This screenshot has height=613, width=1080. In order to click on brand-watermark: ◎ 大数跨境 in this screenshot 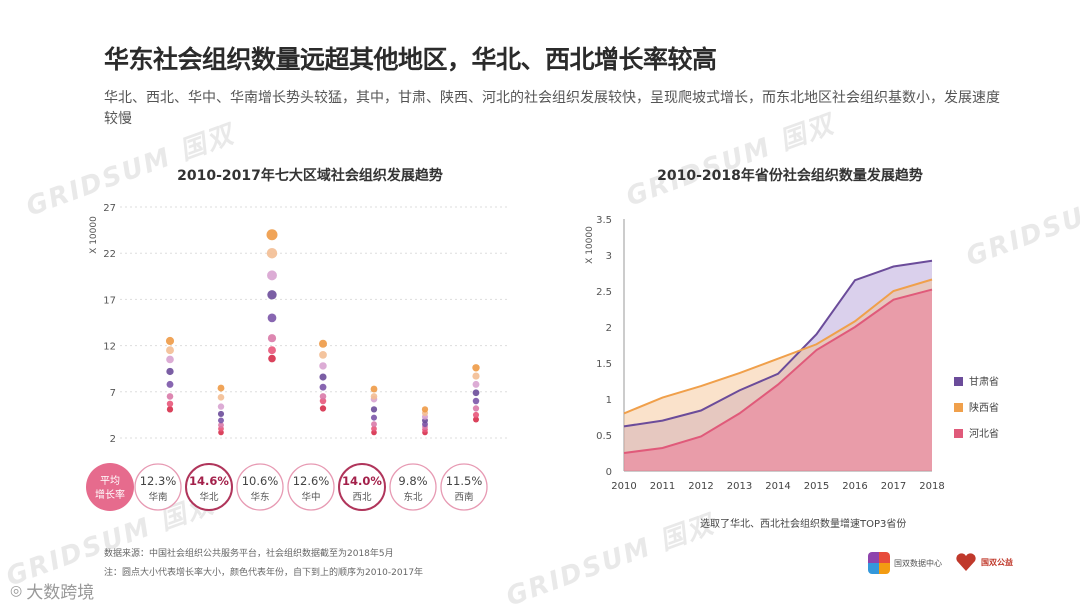, I will do `click(52, 591)`.